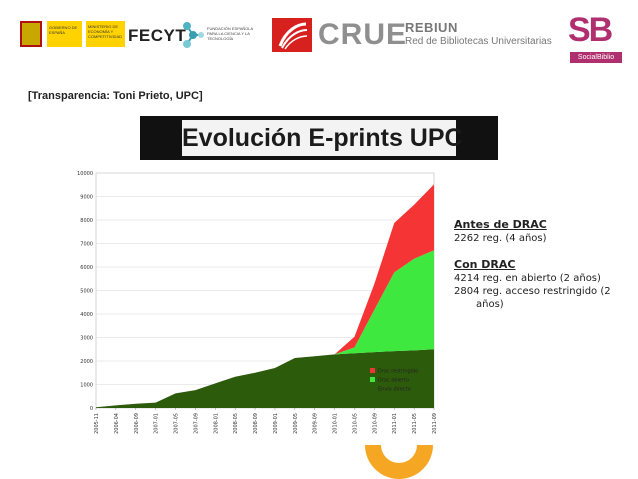 Image resolution: width=638 pixels, height=479 pixels. I want to click on x-tick-label: 2011-01, so click(395, 423).